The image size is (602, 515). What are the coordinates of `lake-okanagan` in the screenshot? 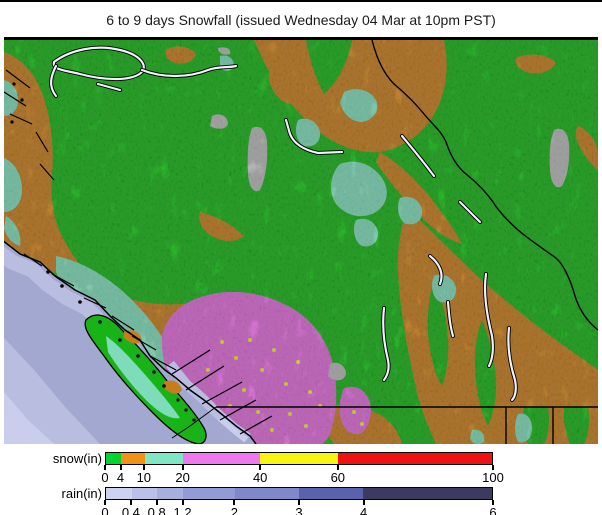 It's located at (386, 344).